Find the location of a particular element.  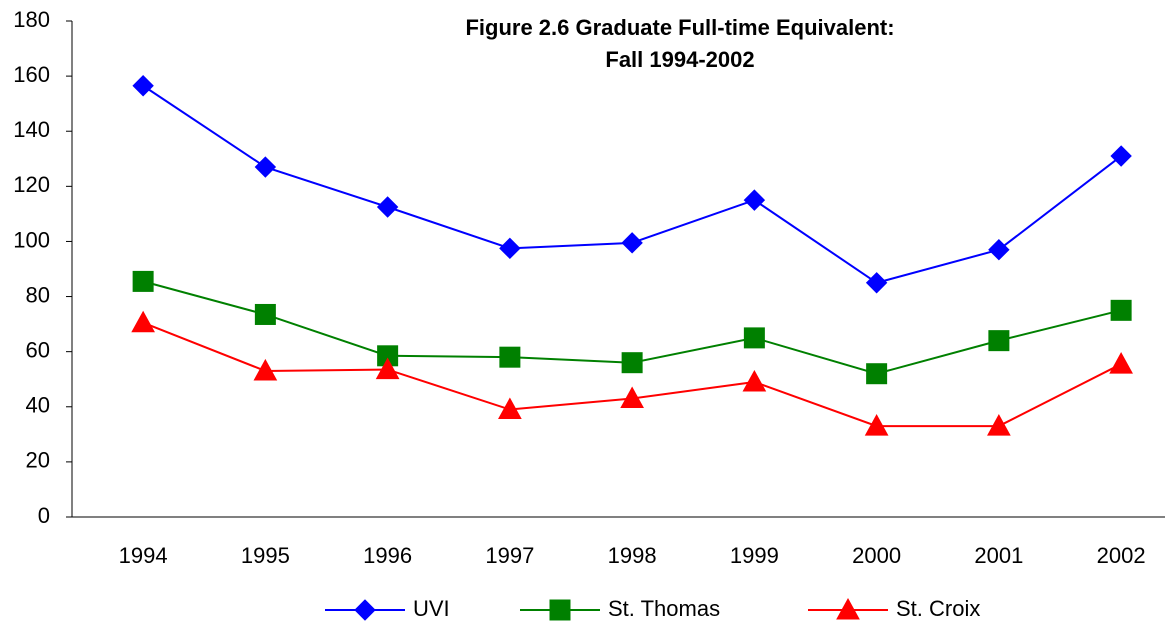

y-tick-label: 160 is located at coordinates (31, 74).